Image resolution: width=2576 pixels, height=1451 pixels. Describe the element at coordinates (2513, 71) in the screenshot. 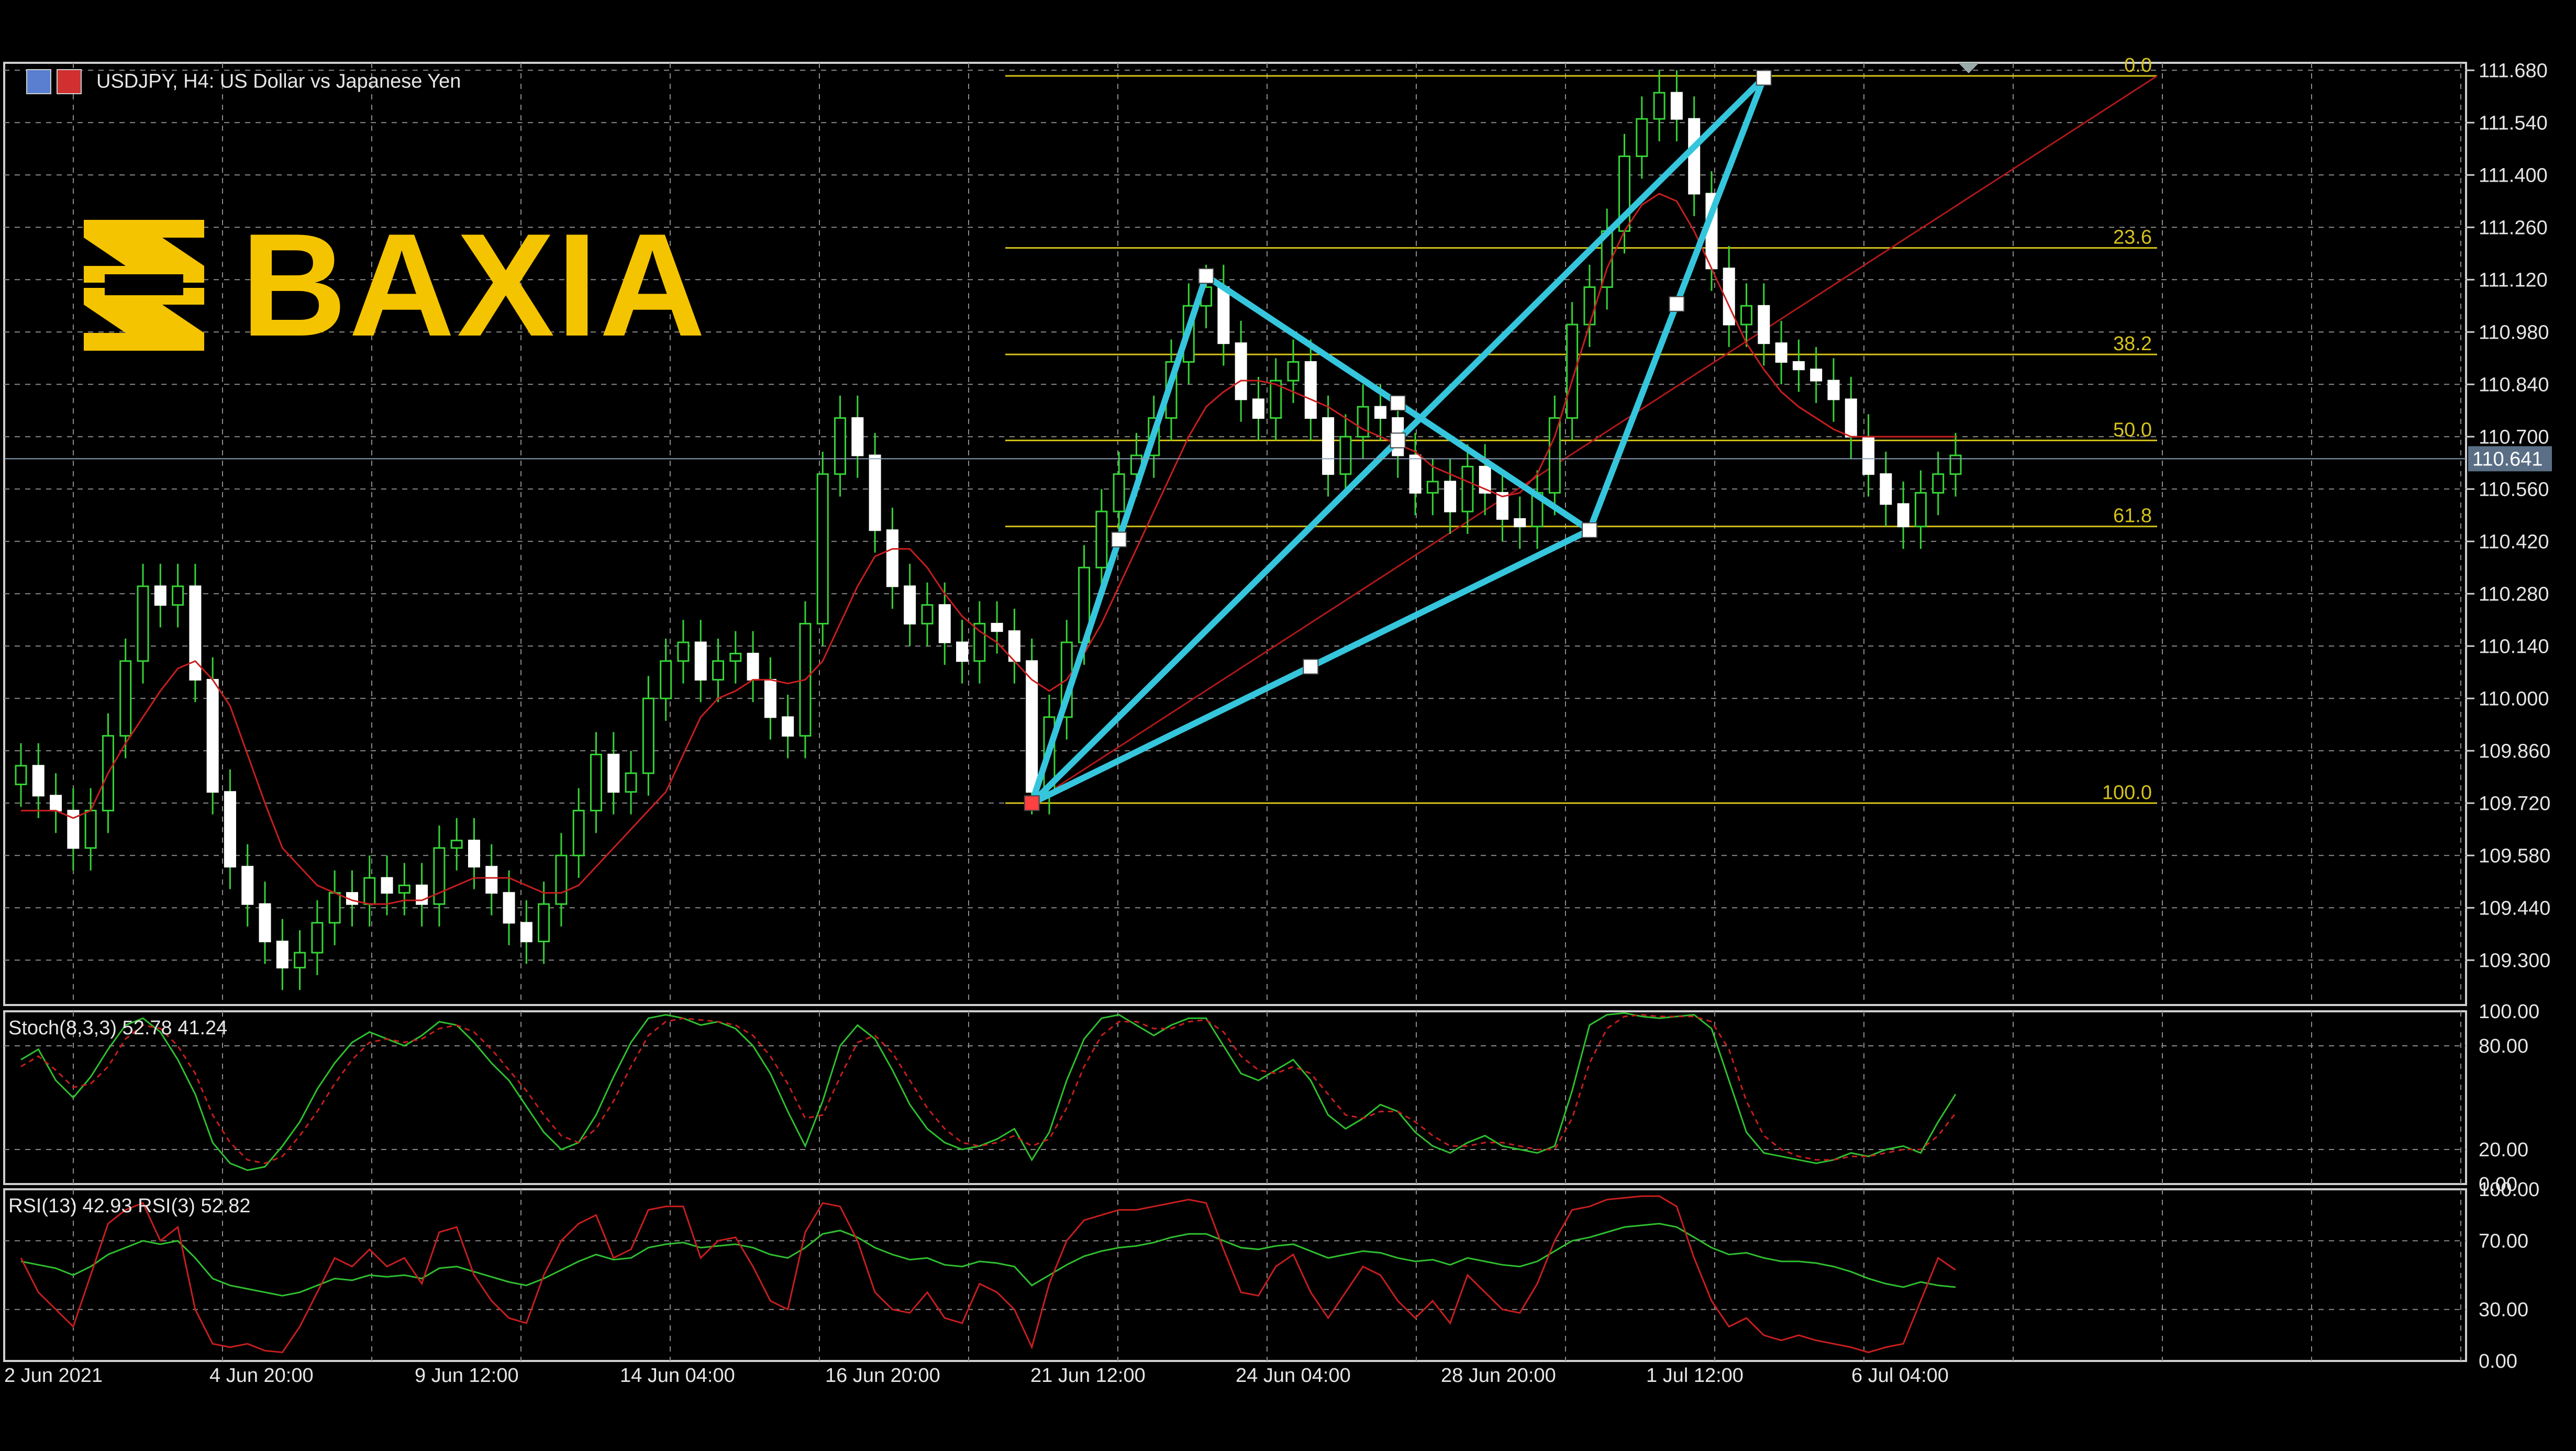

I see `y-tick-label: 111.680` at that location.